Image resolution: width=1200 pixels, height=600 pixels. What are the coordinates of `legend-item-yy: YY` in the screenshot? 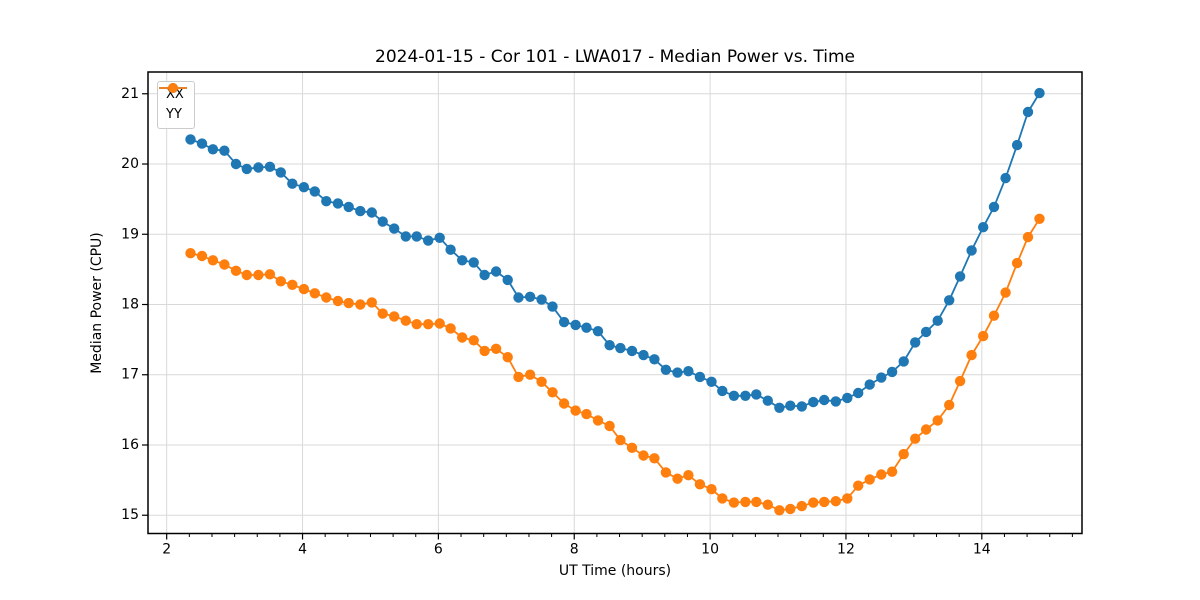 It's located at (173, 103).